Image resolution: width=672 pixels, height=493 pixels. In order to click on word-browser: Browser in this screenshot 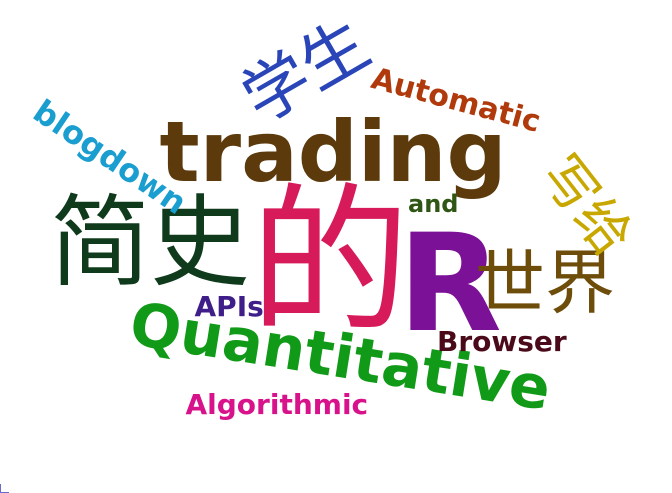, I will do `click(502, 341)`.